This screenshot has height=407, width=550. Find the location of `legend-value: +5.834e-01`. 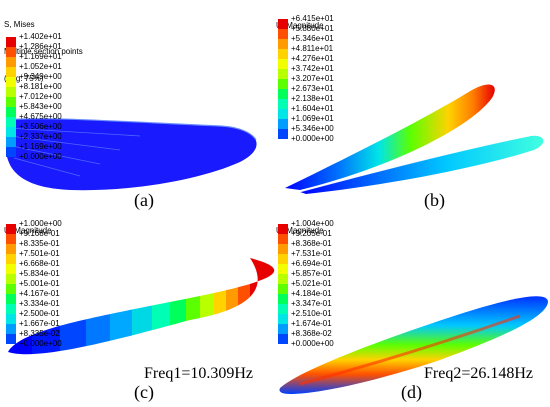

legend-value: +5.834e-01 is located at coordinates (39, 273).